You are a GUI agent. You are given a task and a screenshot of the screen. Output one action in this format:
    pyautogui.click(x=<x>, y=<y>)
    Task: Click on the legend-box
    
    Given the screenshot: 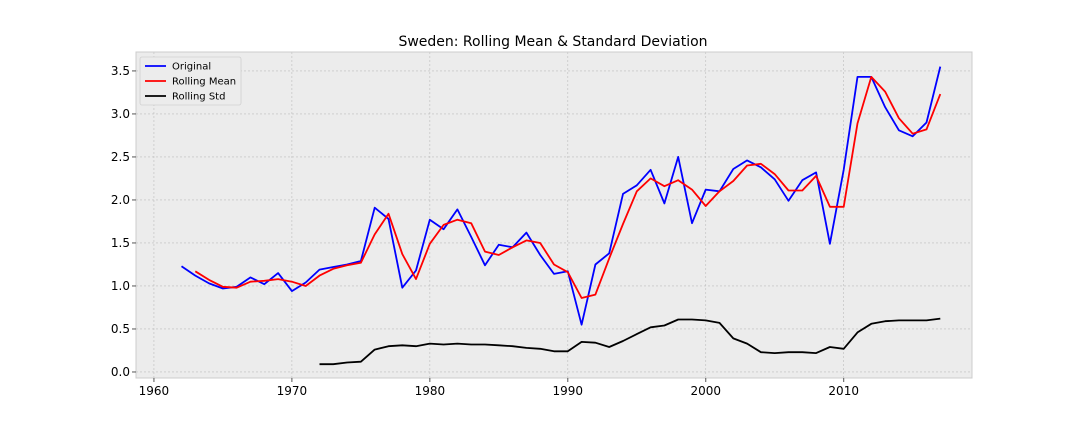 What is the action you would take?
    pyautogui.click(x=190, y=81)
    